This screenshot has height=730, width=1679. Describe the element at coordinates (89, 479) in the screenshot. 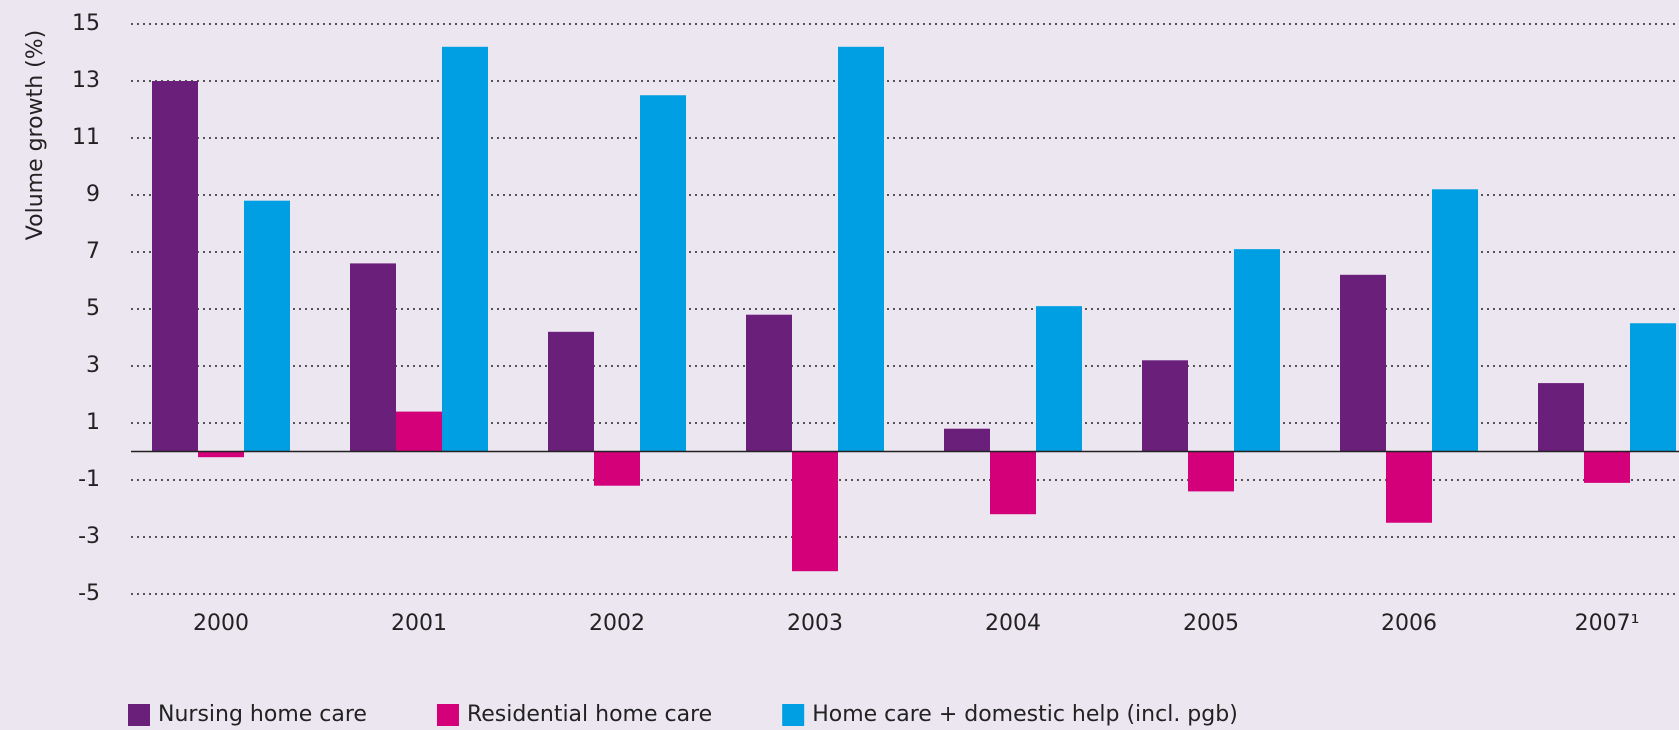

I see `y-tick-label: -1` at that location.